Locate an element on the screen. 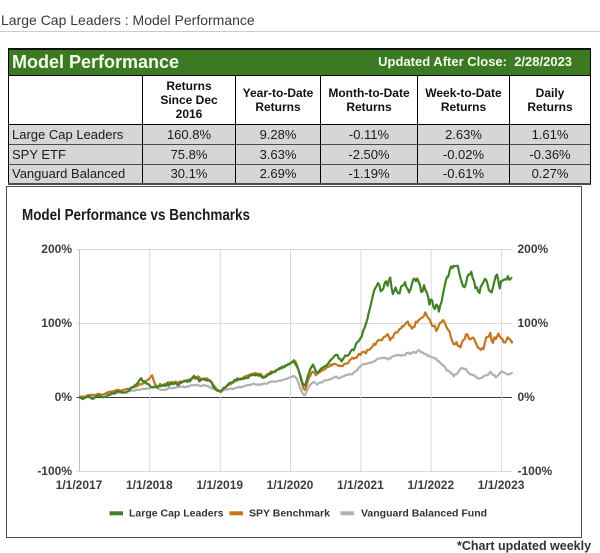 Image resolution: width=600 pixels, height=553 pixels. svg-text: 1/1/2023 is located at coordinates (501, 485).